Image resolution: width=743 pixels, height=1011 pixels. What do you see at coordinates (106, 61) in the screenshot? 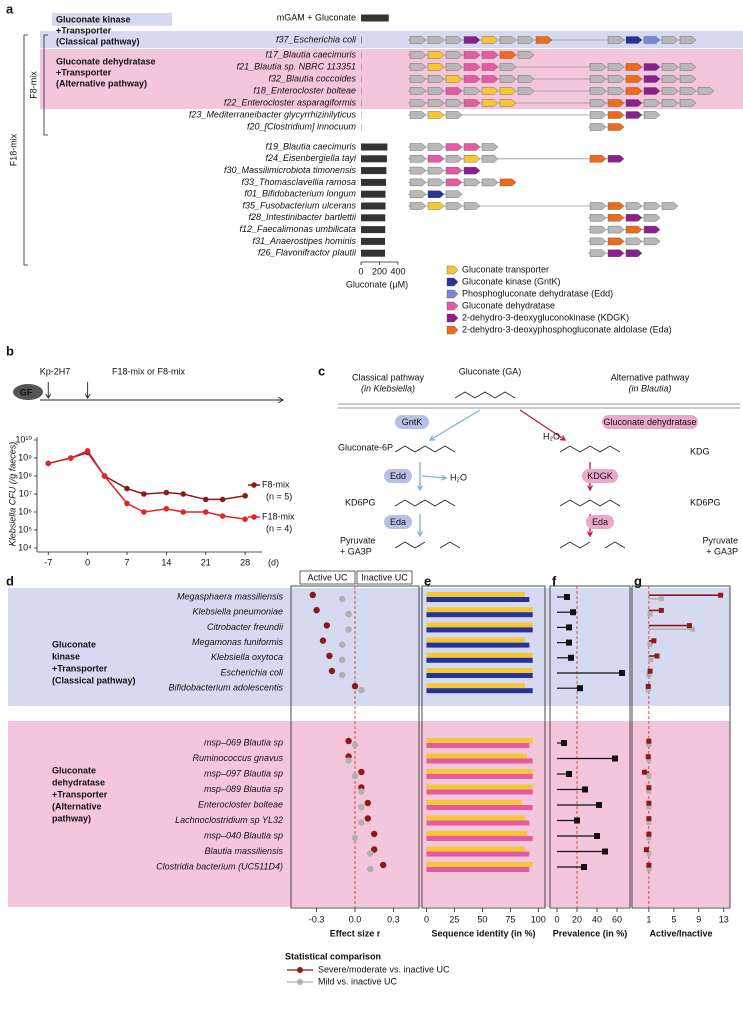
I see `group-title: Gluconate dehydratase` at bounding box center [106, 61].